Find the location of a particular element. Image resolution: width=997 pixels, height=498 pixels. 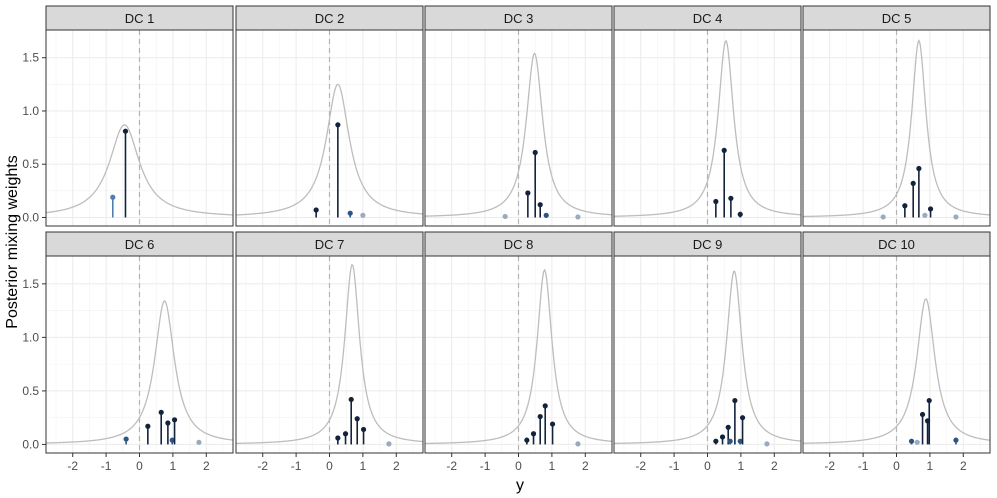

x-axis-title: y is located at coordinates (520, 485).